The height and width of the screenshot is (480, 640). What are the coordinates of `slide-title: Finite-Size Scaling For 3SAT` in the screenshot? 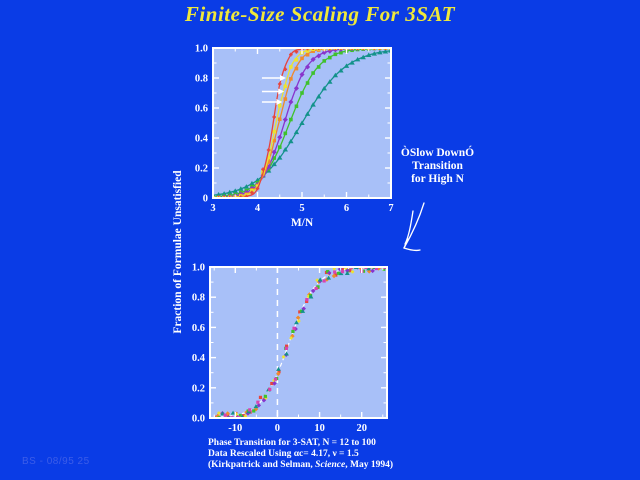 It's located at (320, 14).